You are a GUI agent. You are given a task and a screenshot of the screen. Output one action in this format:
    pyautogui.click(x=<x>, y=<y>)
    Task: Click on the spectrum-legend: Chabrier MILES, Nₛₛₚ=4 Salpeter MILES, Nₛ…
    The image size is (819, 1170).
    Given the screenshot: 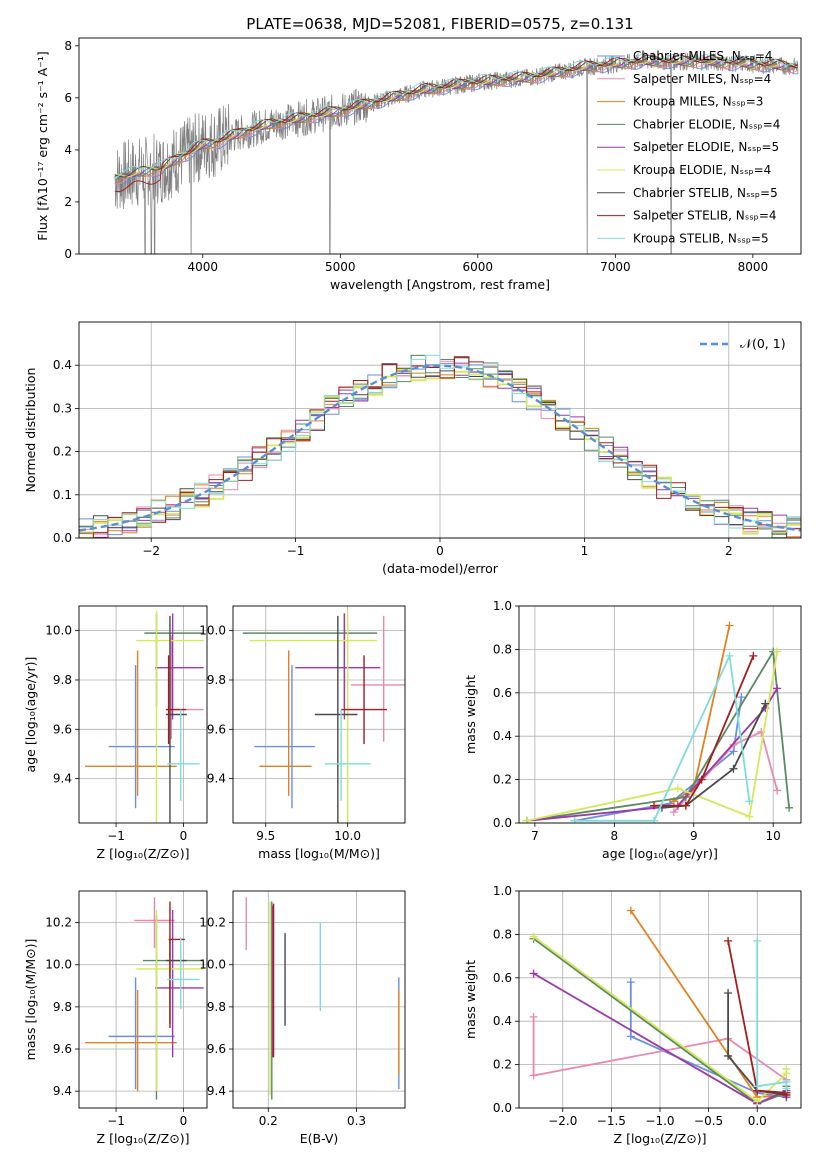 What is the action you would take?
    pyautogui.click(x=688, y=147)
    